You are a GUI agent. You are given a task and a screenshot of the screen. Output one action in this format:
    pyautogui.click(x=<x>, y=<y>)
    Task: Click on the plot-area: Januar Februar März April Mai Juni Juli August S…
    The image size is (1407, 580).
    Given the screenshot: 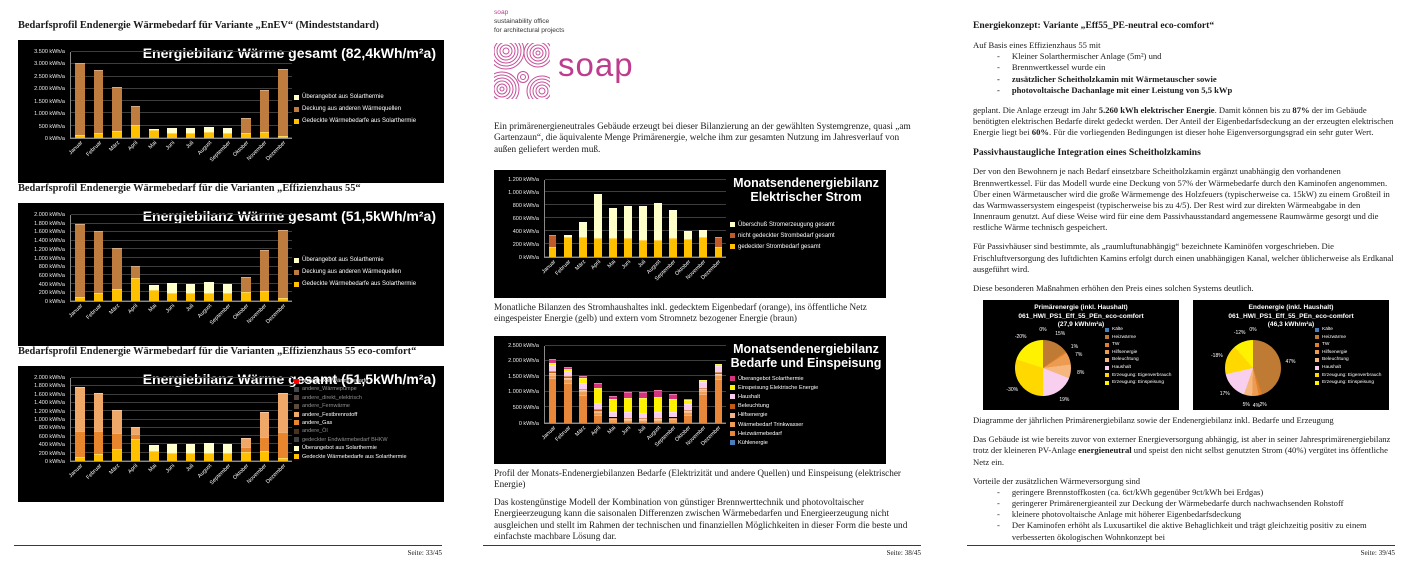 What is the action you would take?
    pyautogui.click(x=633, y=230)
    